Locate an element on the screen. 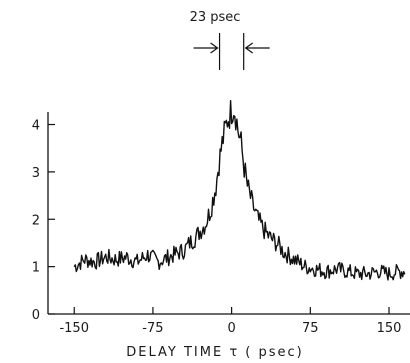 The height and width of the screenshot is (363, 410). y-tick-label: 3 is located at coordinates (36, 173).